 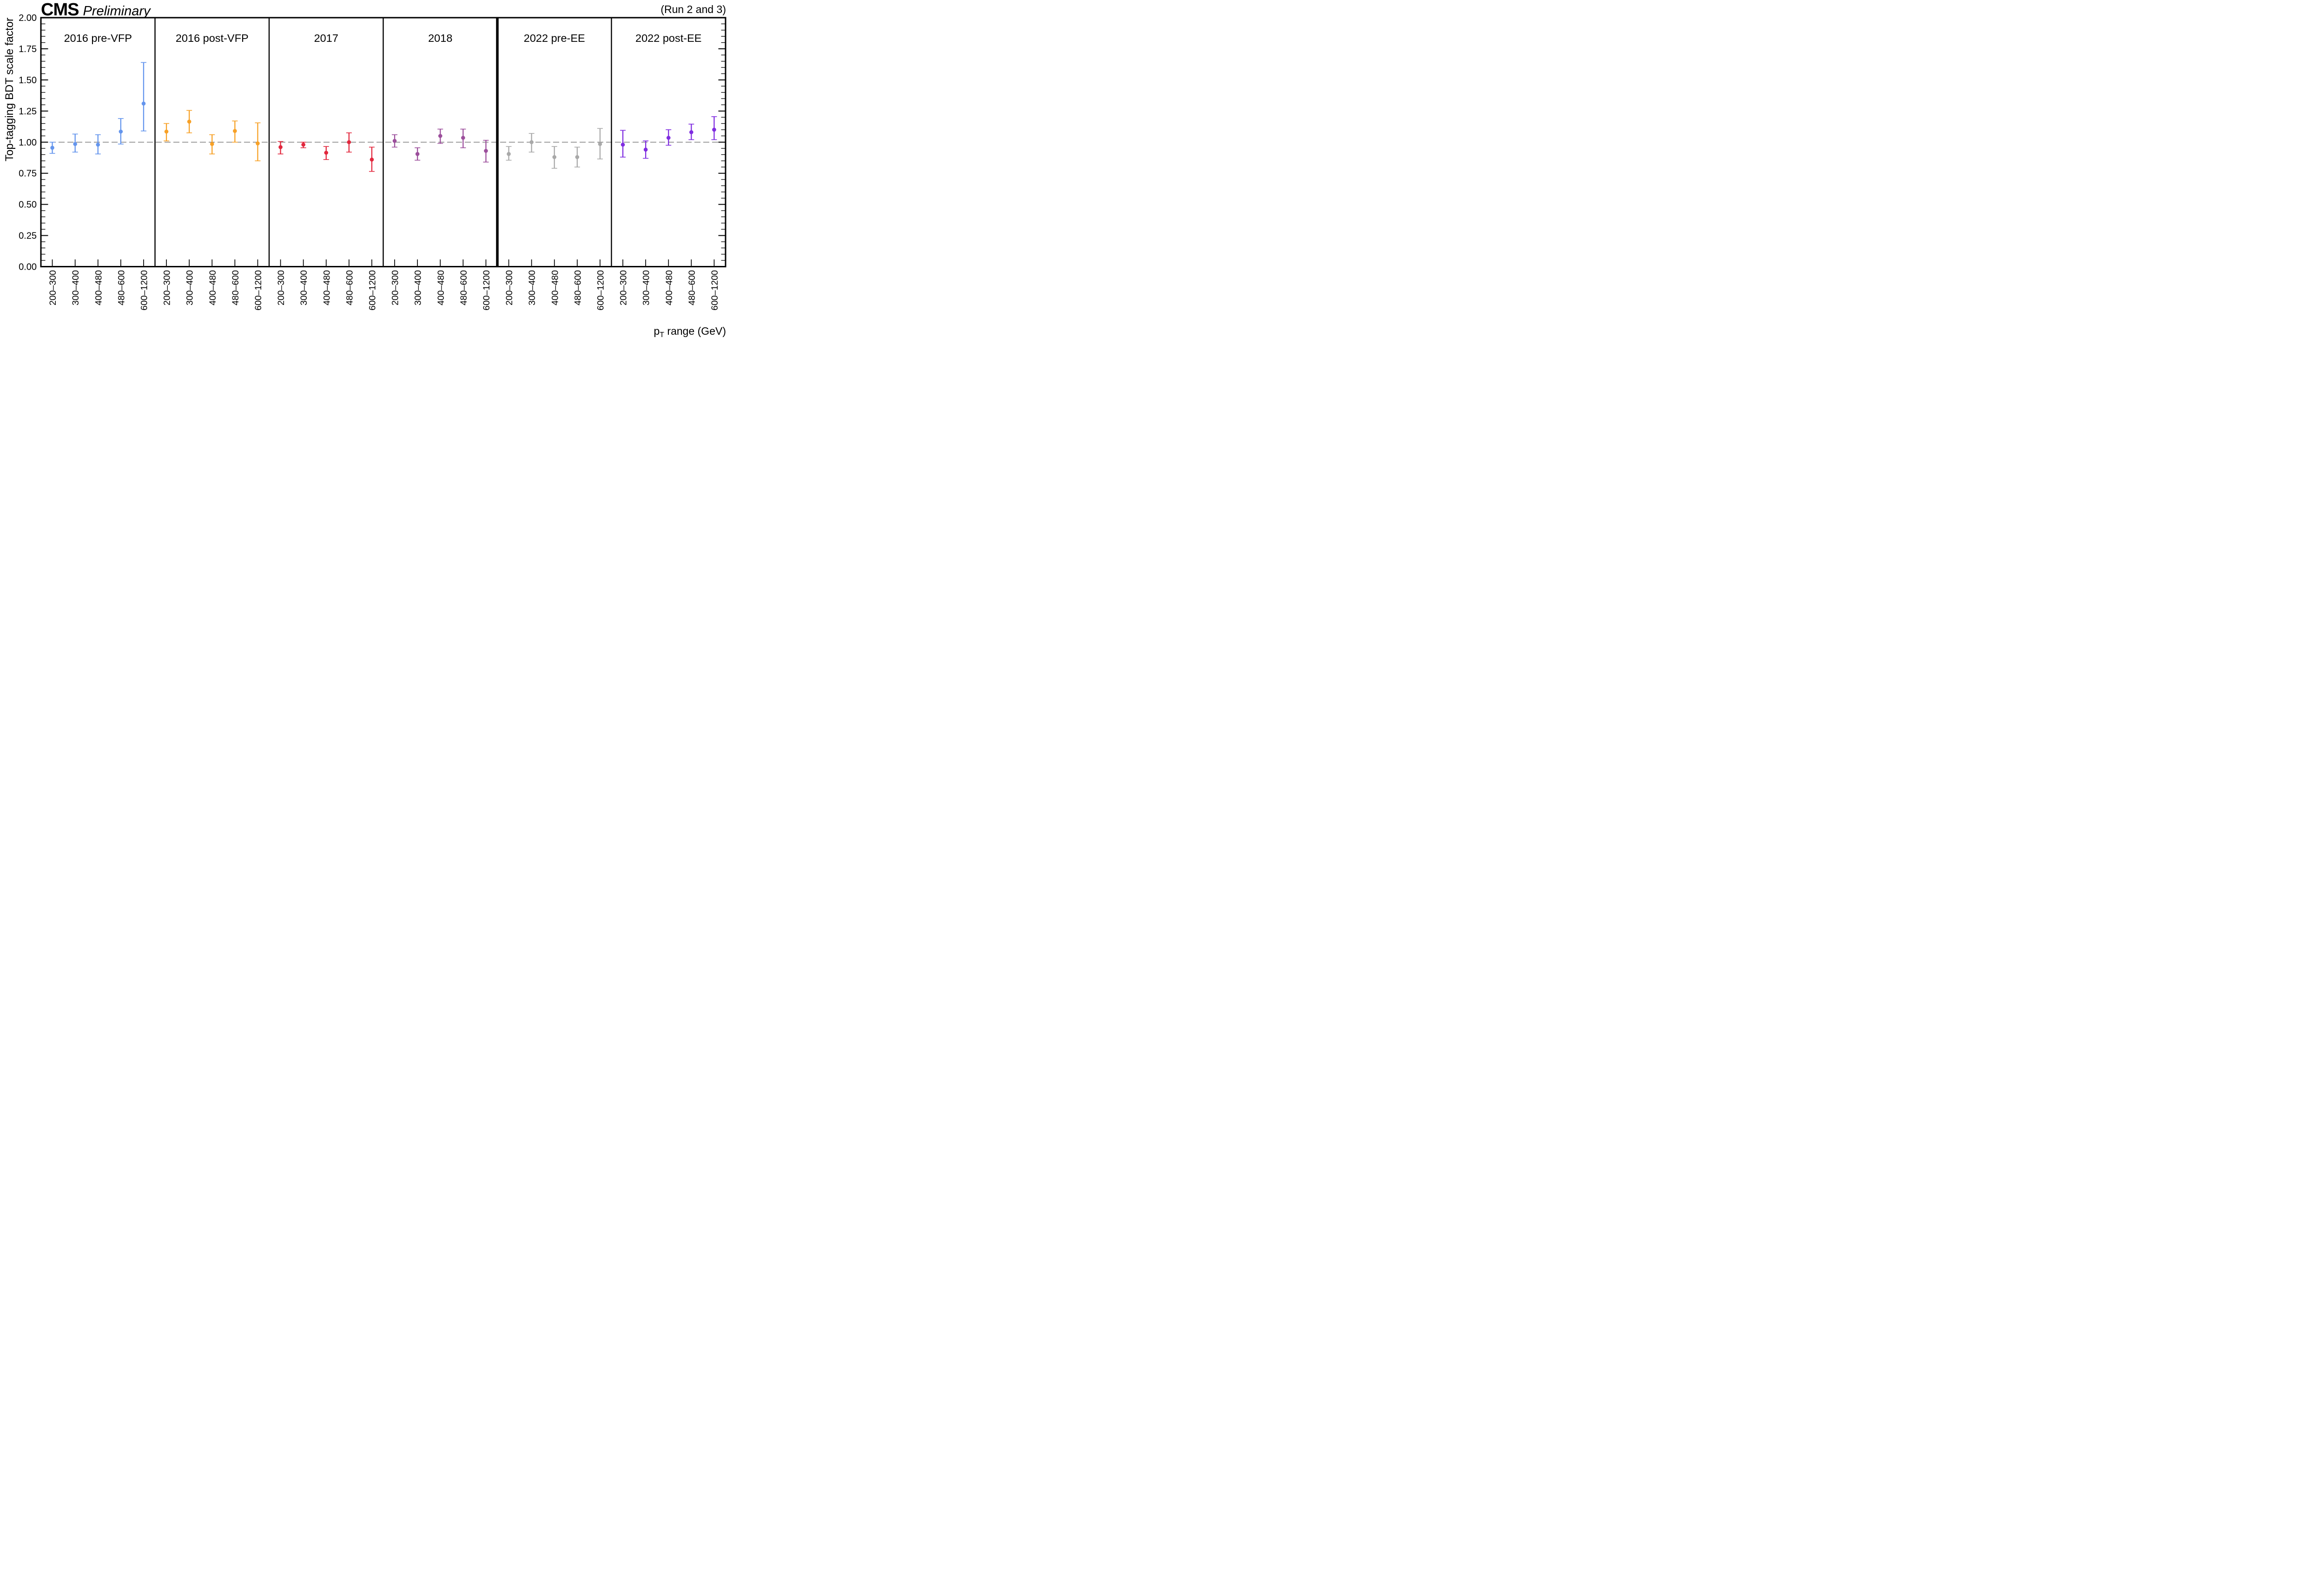 What do you see at coordinates (554, 38) in the screenshot?
I see `panel-title: 2022 pre-EE` at bounding box center [554, 38].